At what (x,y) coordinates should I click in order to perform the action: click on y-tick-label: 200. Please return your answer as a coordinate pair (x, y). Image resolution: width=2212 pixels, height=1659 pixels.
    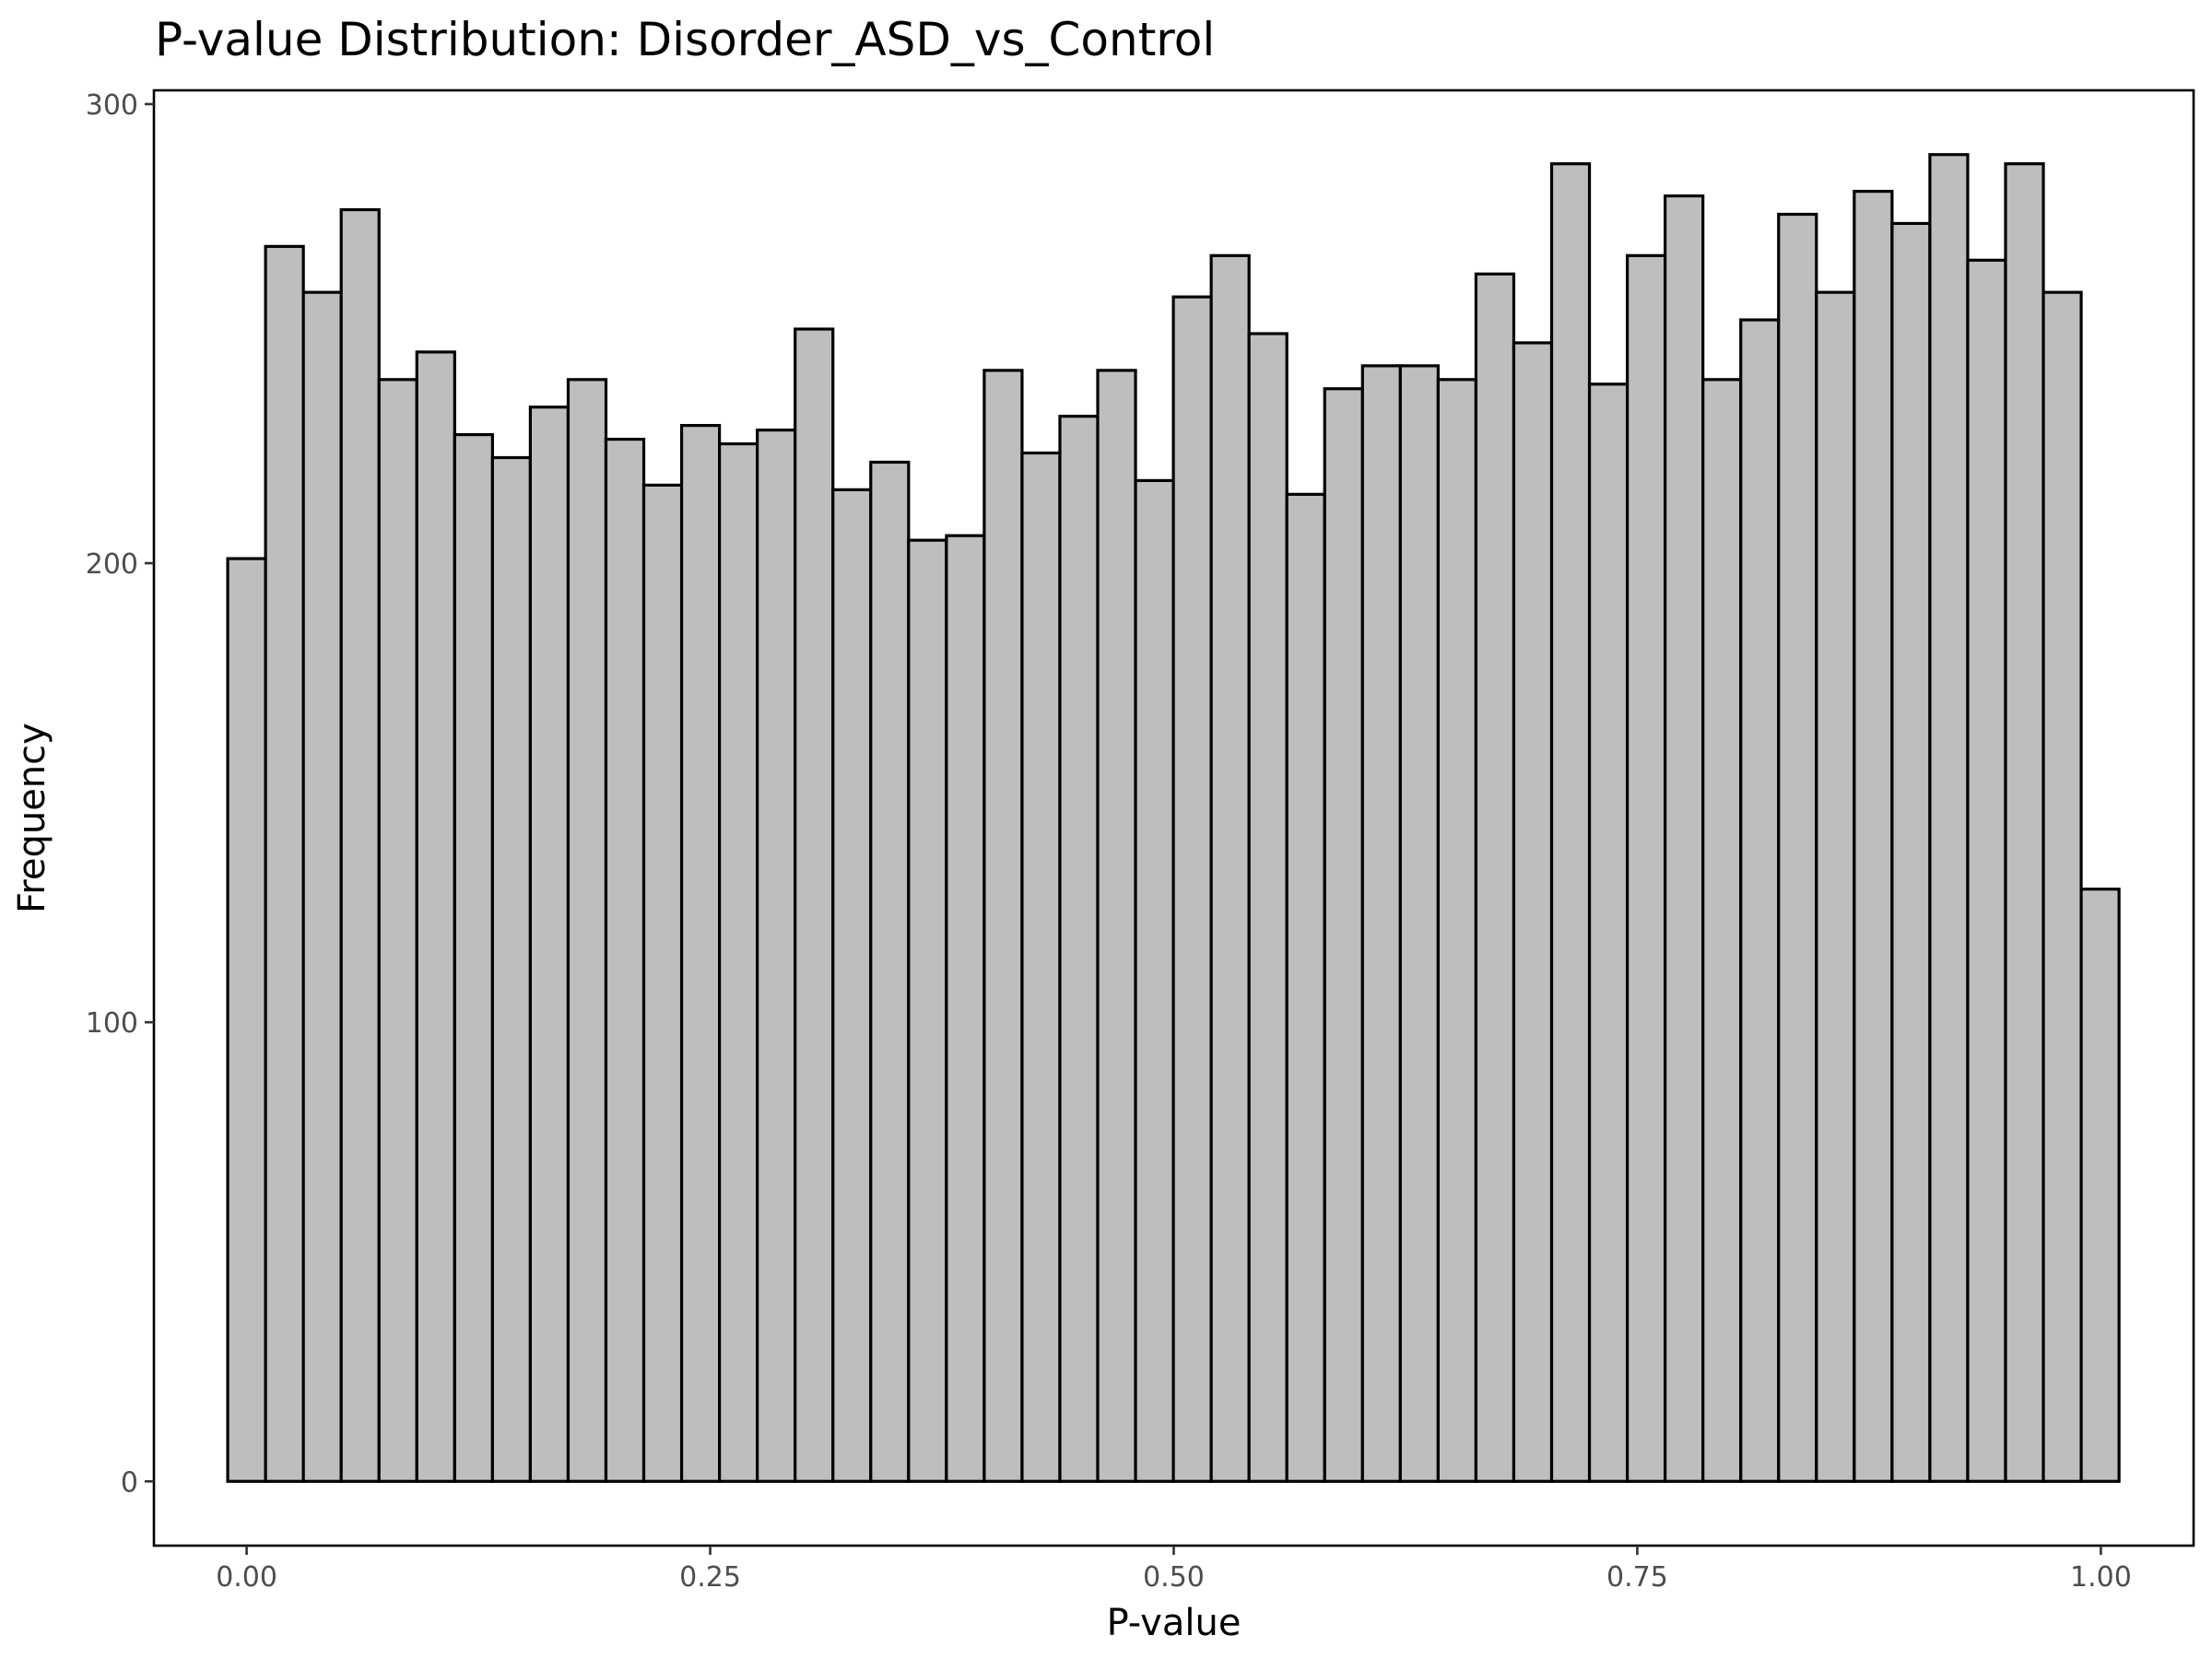
    Looking at the image, I should click on (112, 564).